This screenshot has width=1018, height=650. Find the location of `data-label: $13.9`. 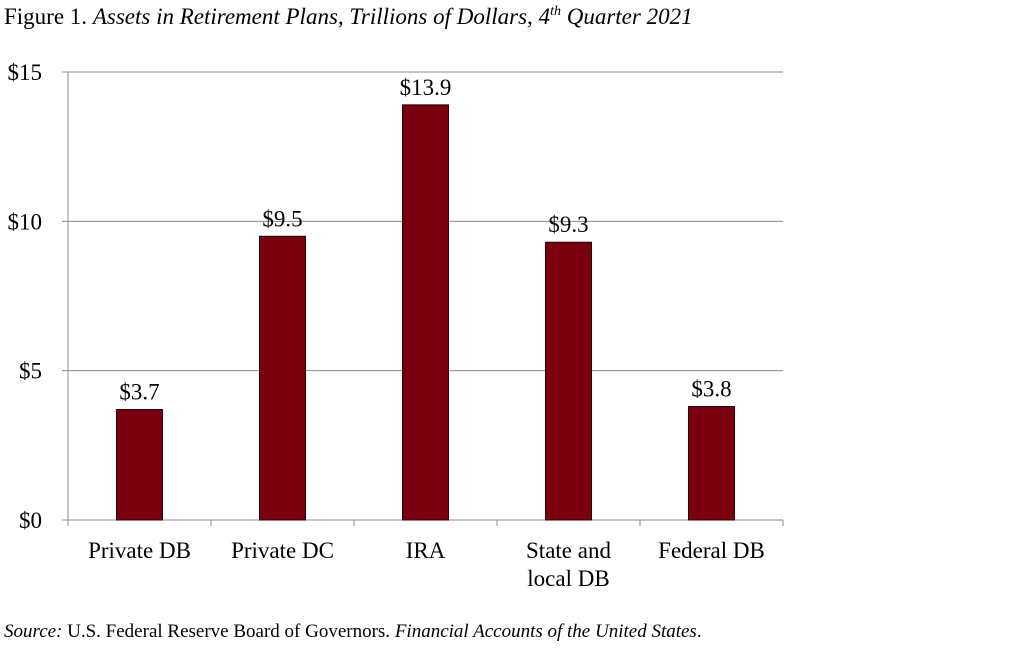

data-label: $13.9 is located at coordinates (426, 87).